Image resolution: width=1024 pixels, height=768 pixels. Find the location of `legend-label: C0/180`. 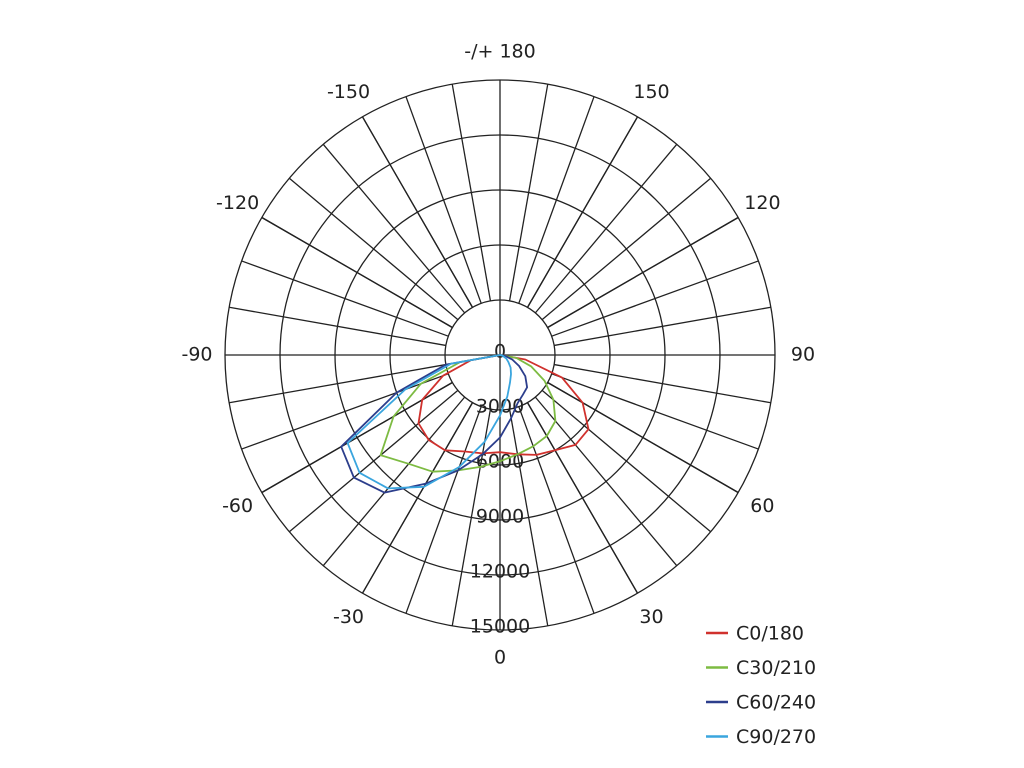

legend-label: C0/180 is located at coordinates (770, 634).